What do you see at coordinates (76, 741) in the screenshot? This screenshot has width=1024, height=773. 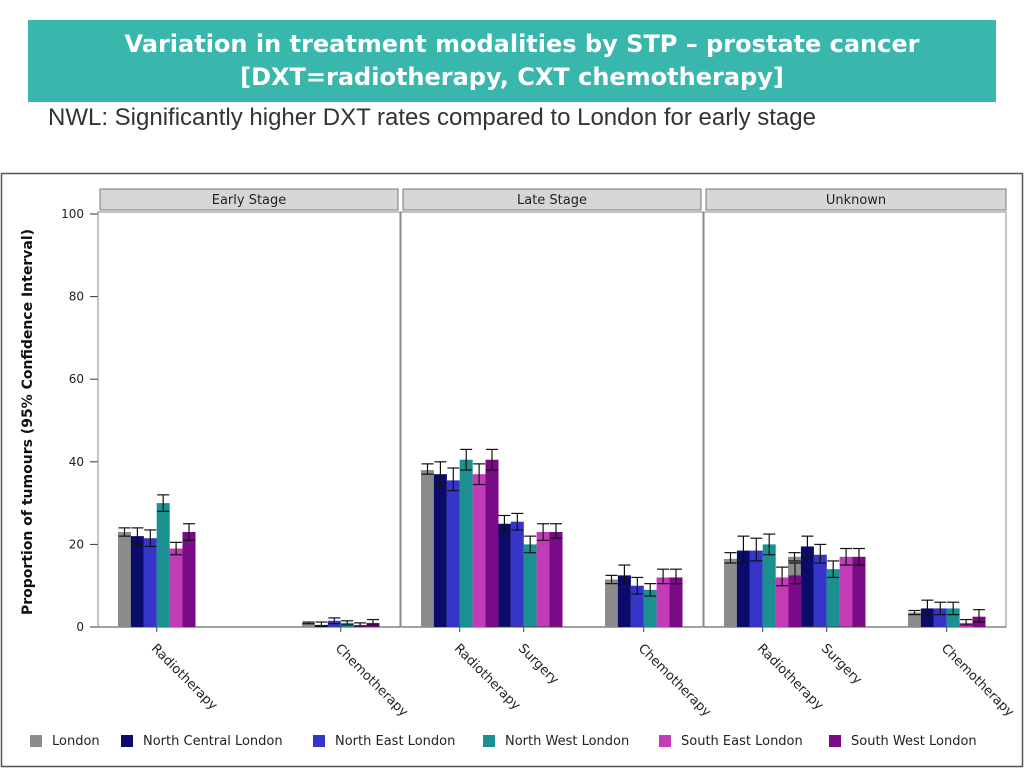 I see `legend-label: London` at bounding box center [76, 741].